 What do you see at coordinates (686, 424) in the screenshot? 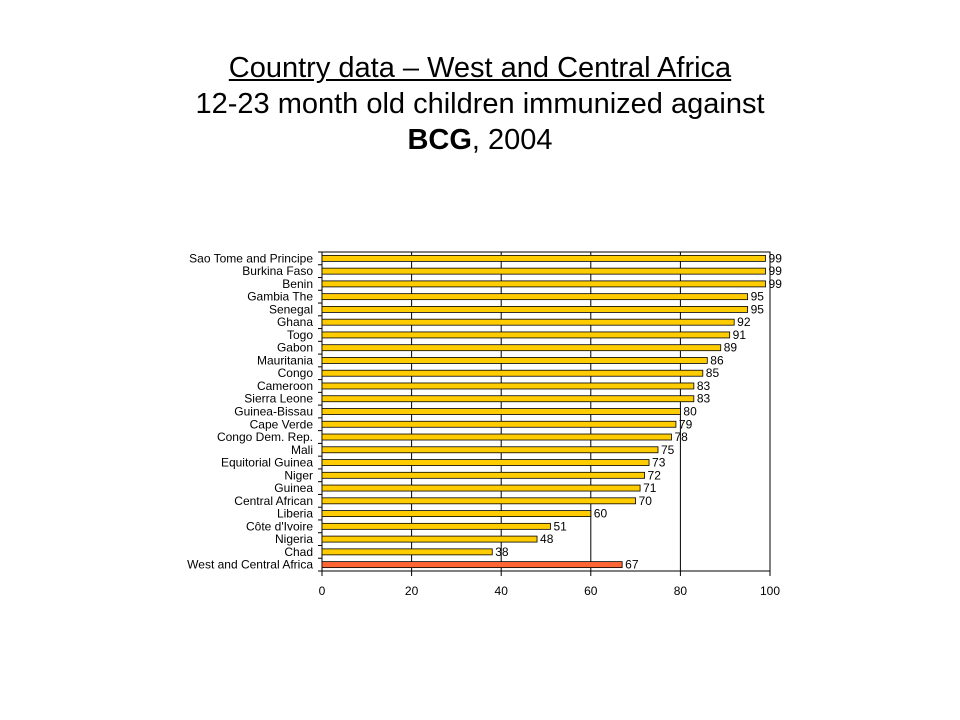
I see `data-label: 79` at bounding box center [686, 424].